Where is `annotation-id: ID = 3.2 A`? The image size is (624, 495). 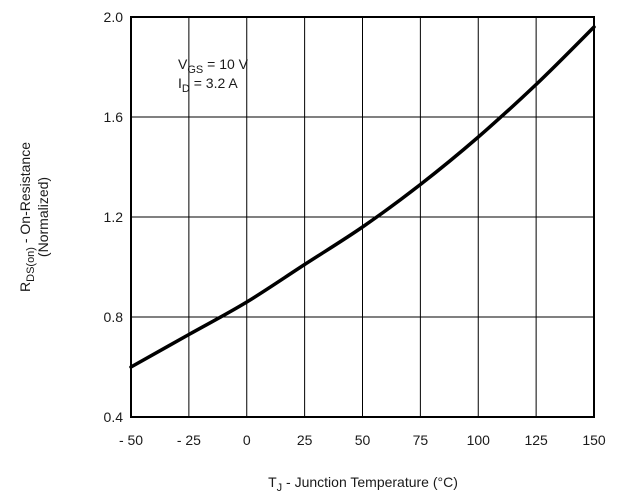
annotation-id: ID = 3.2 A is located at coordinates (208, 85).